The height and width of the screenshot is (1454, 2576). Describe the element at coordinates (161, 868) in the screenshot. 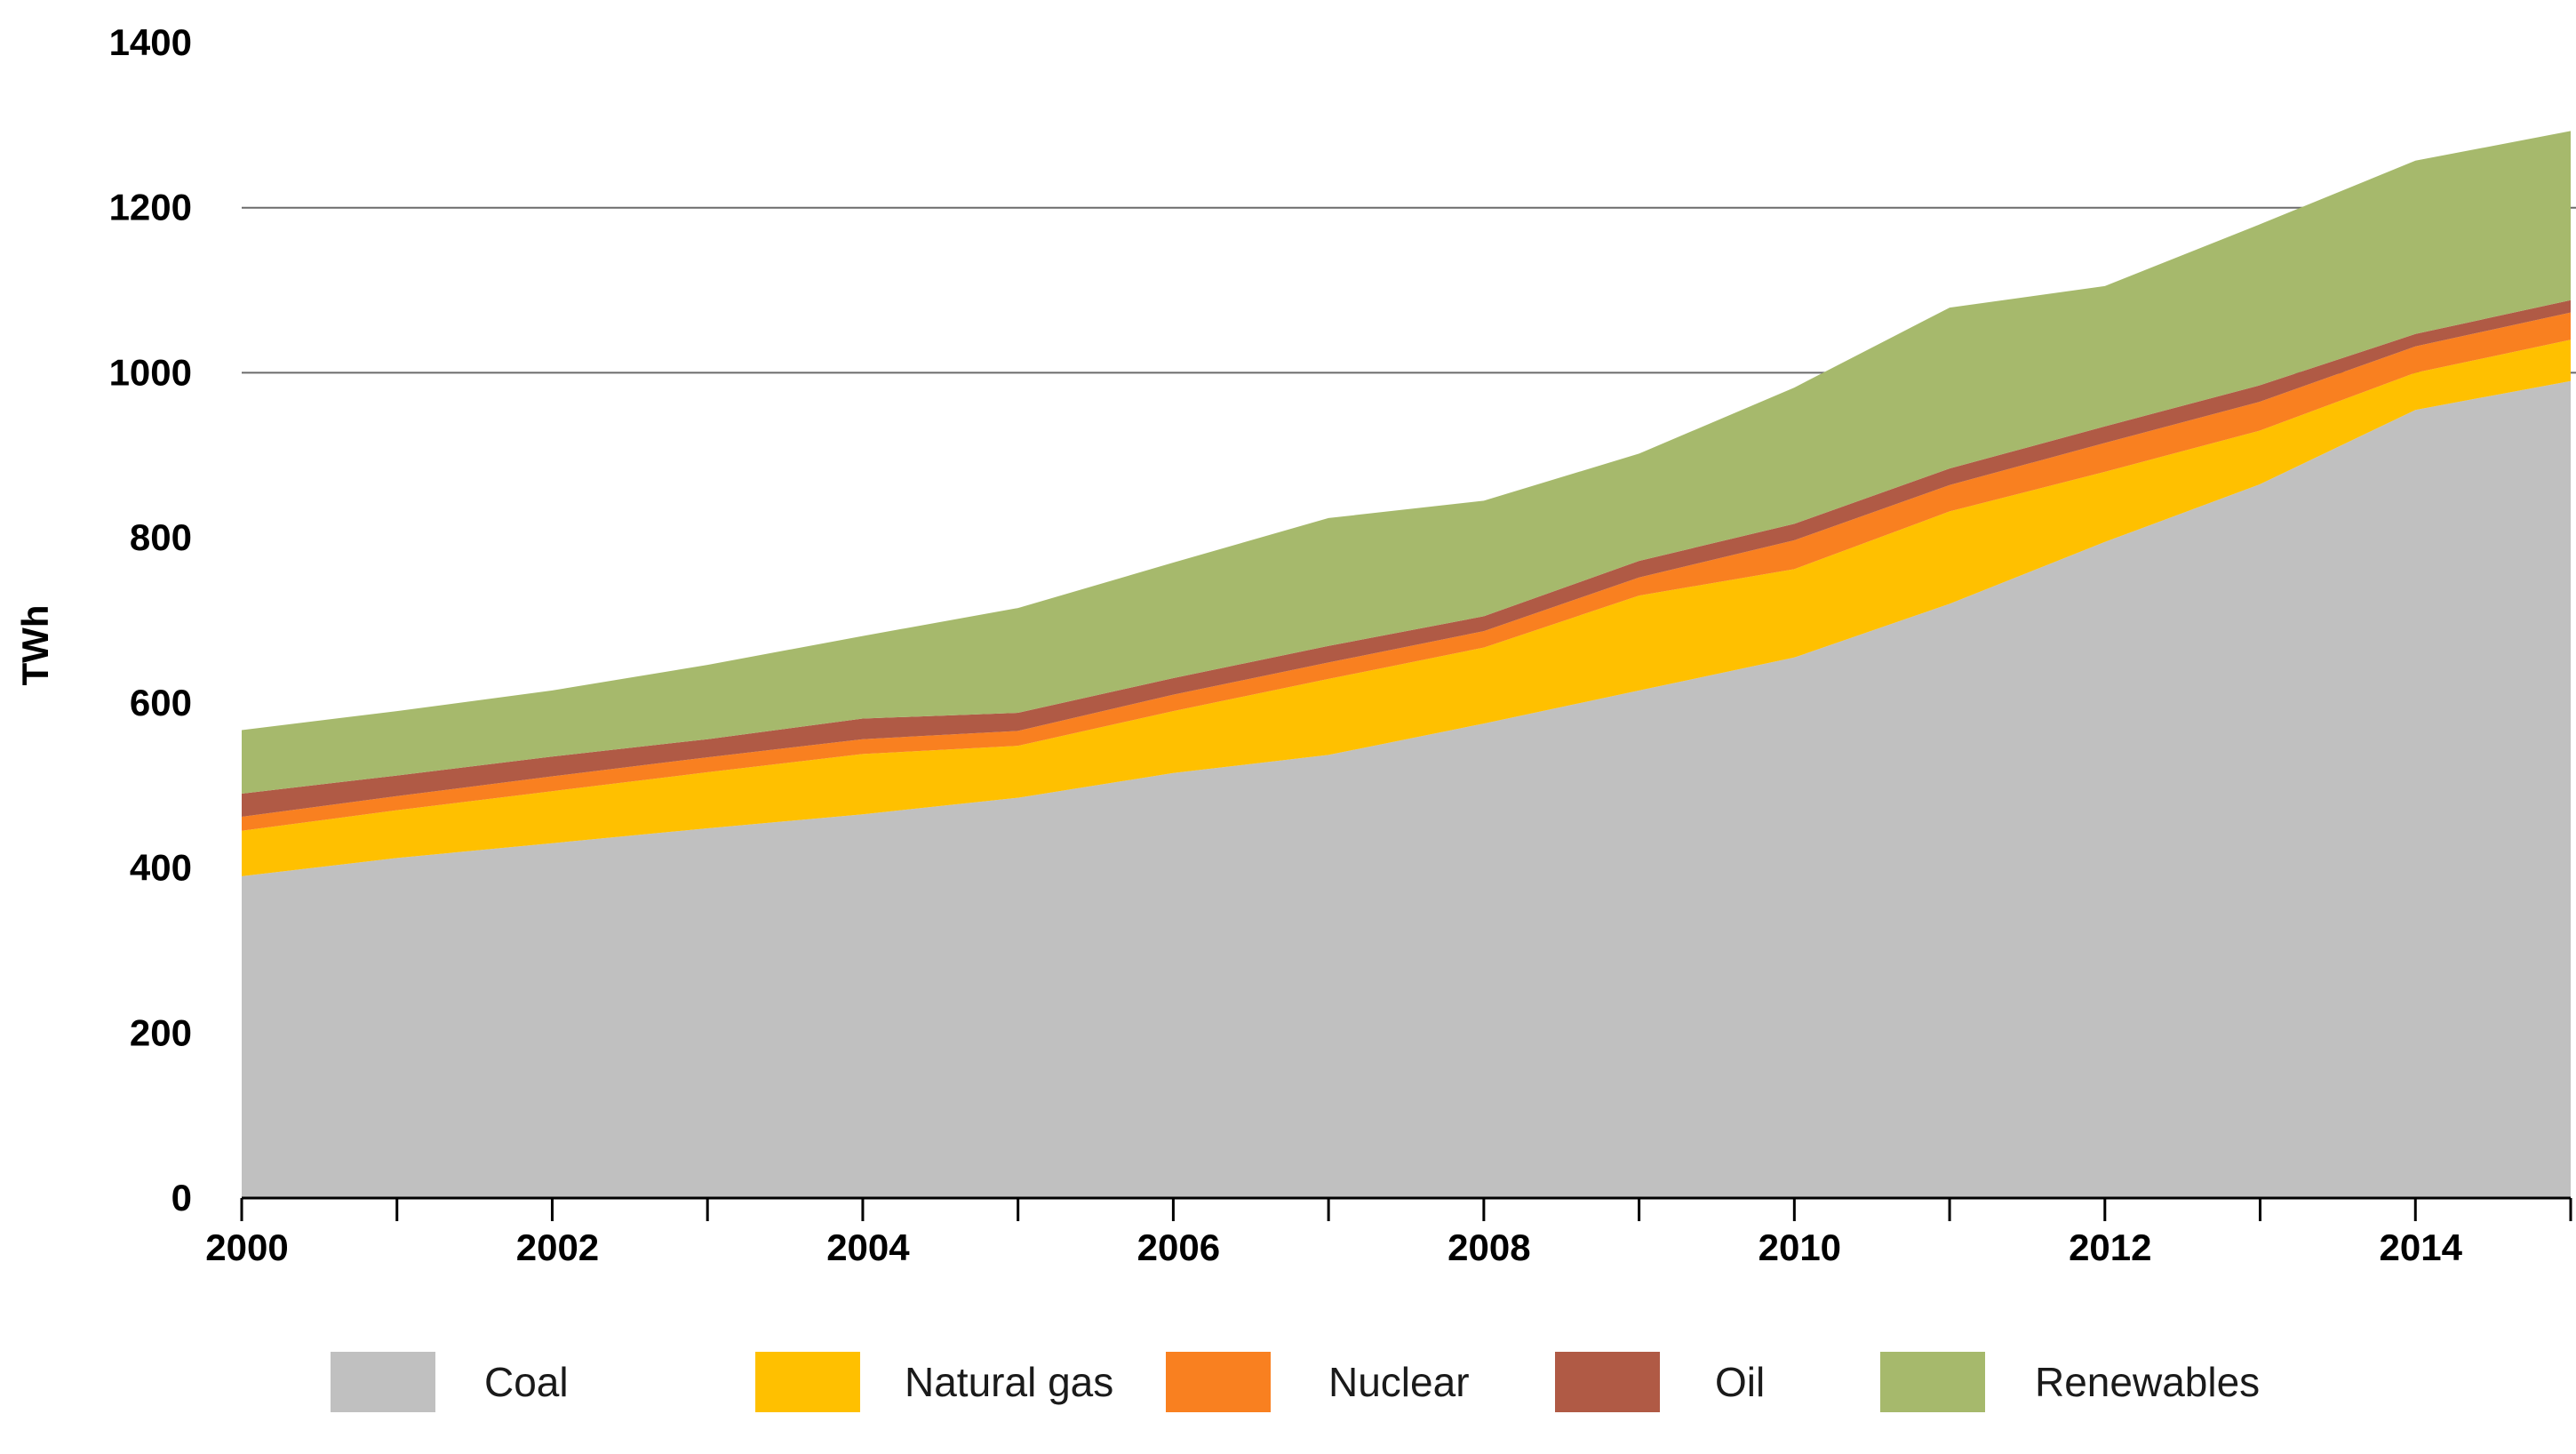

I see `y-tick-label-400: 400` at that location.